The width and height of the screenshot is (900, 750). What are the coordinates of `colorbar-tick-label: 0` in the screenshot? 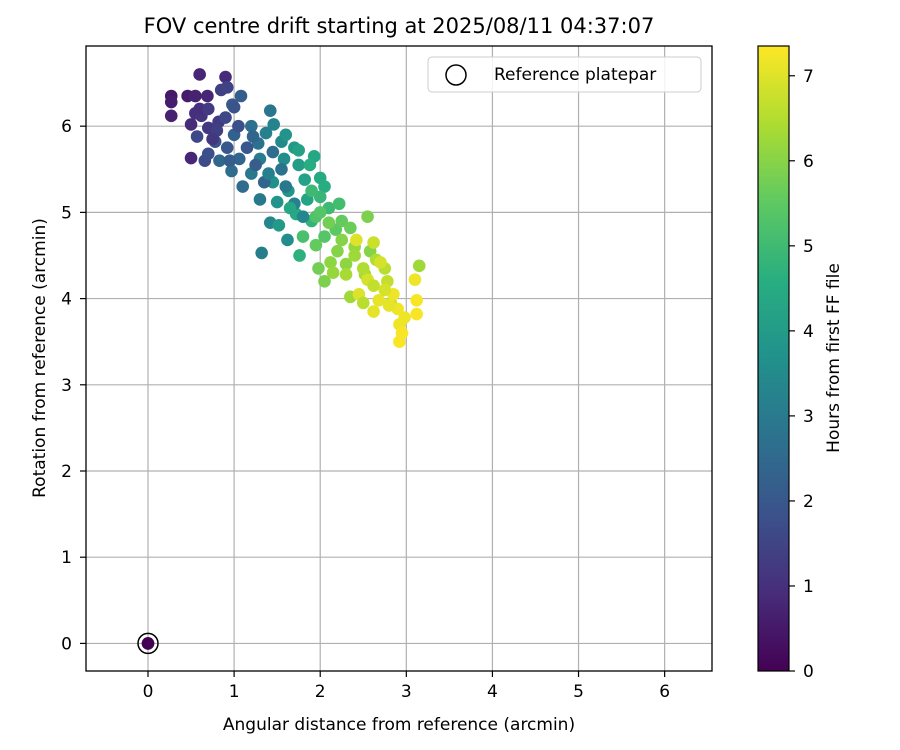 It's located at (808, 672).